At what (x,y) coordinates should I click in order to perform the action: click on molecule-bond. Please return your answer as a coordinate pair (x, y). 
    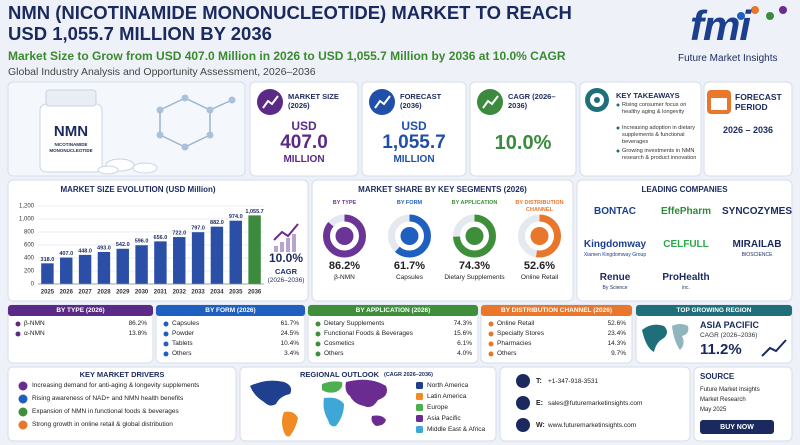
    Looking at the image, I should click on (172, 104).